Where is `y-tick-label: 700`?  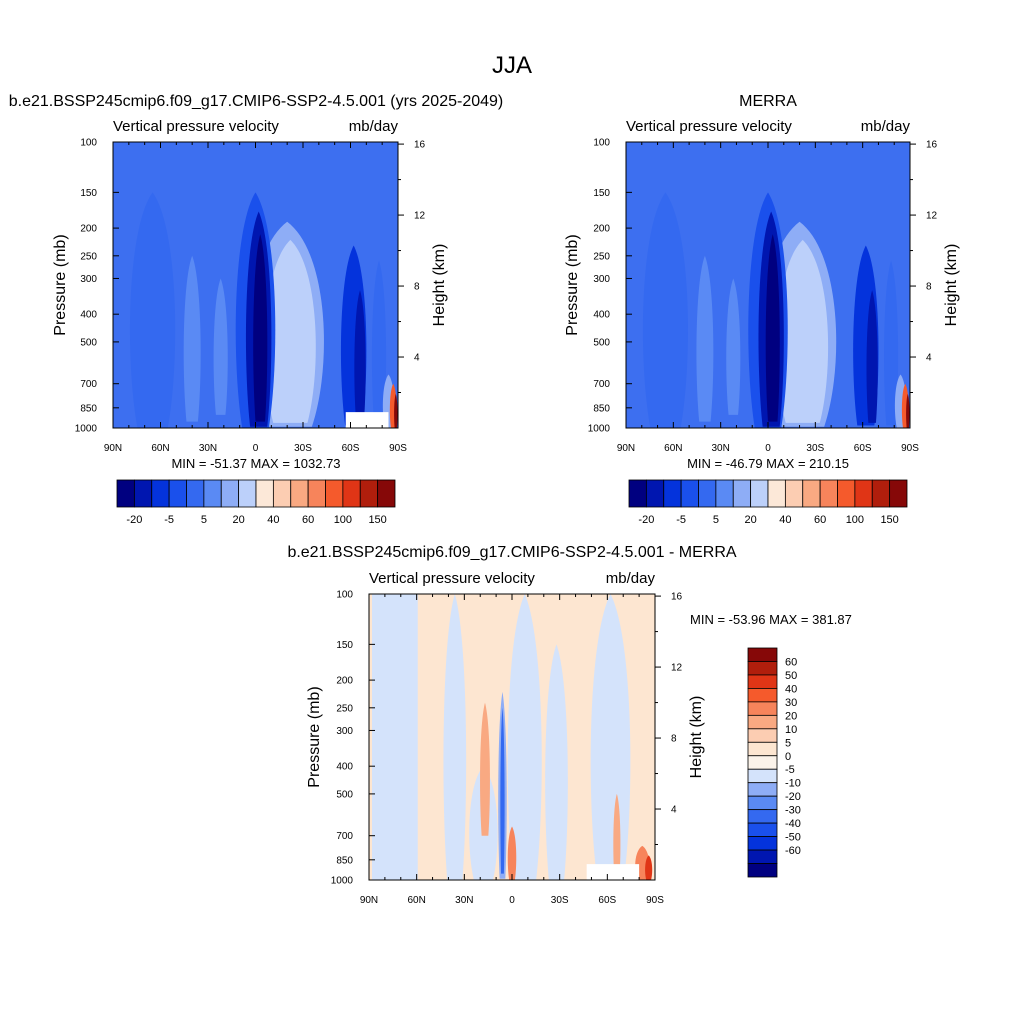 y-tick-label: 700 is located at coordinates (88, 384).